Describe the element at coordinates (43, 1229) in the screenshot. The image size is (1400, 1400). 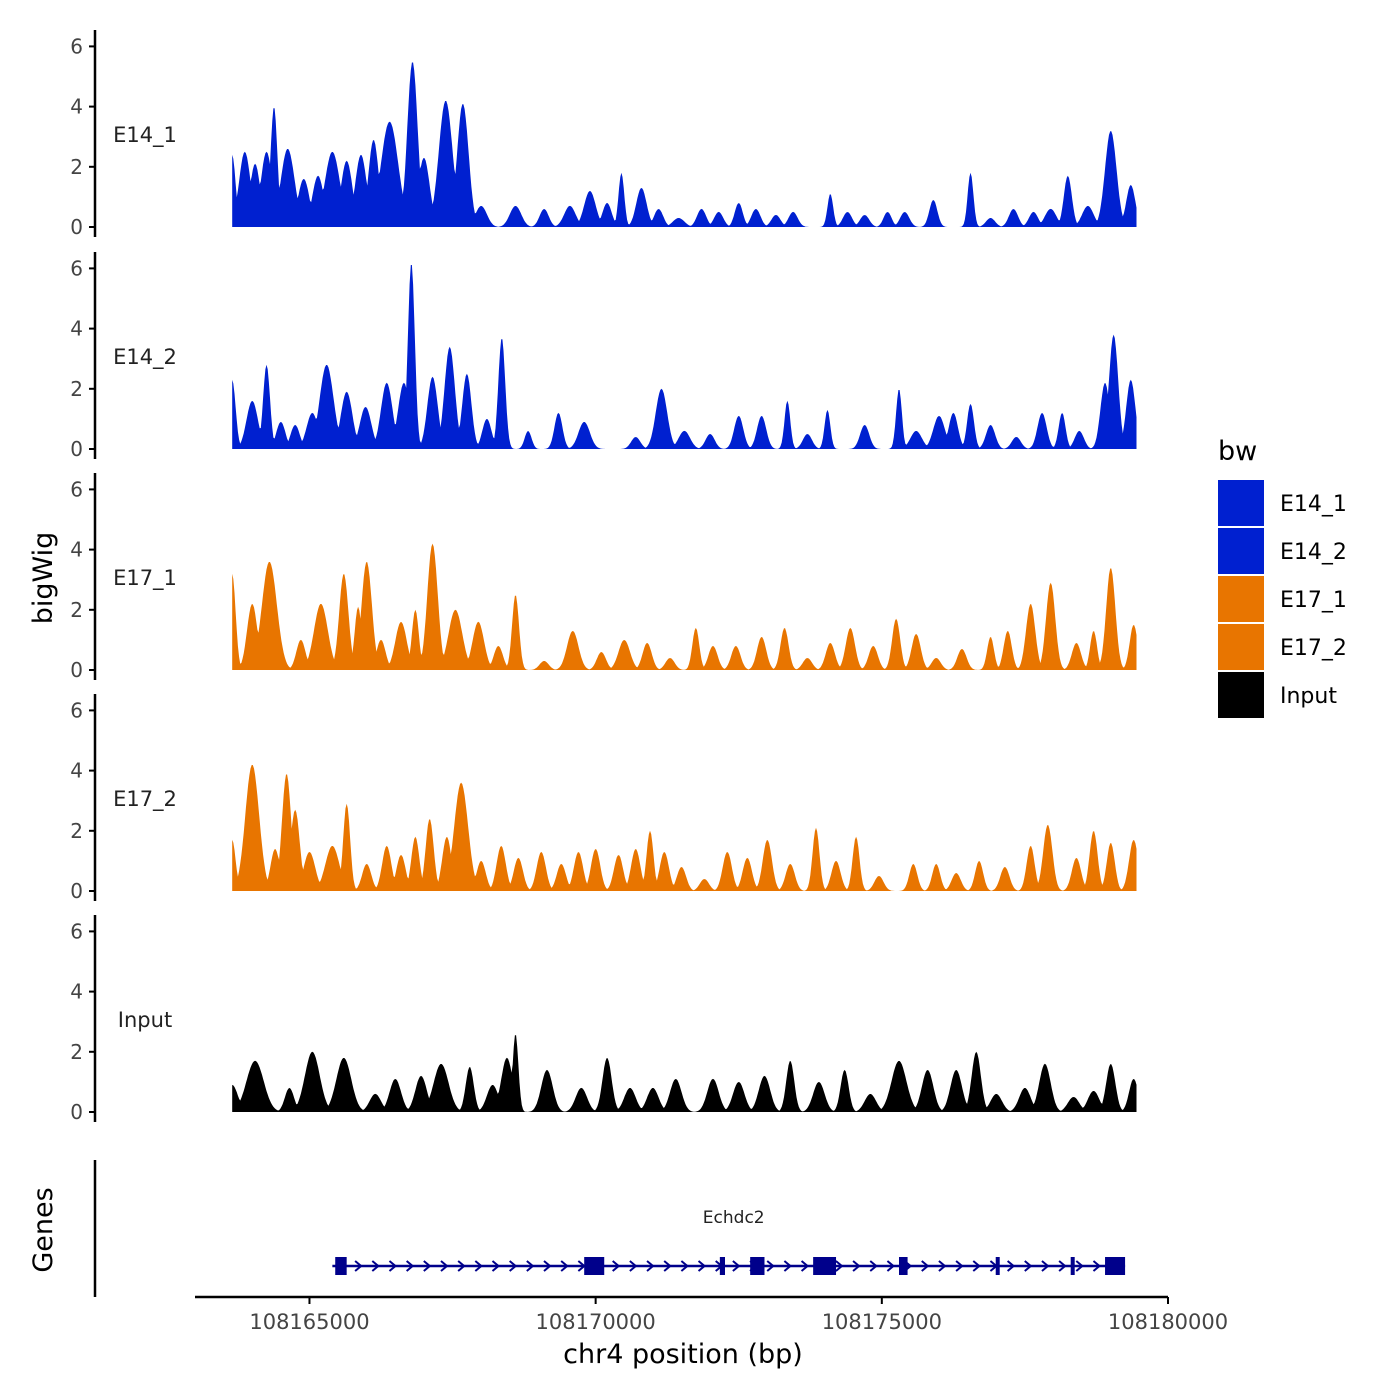
I see `genes-axis-title: Genes` at that location.